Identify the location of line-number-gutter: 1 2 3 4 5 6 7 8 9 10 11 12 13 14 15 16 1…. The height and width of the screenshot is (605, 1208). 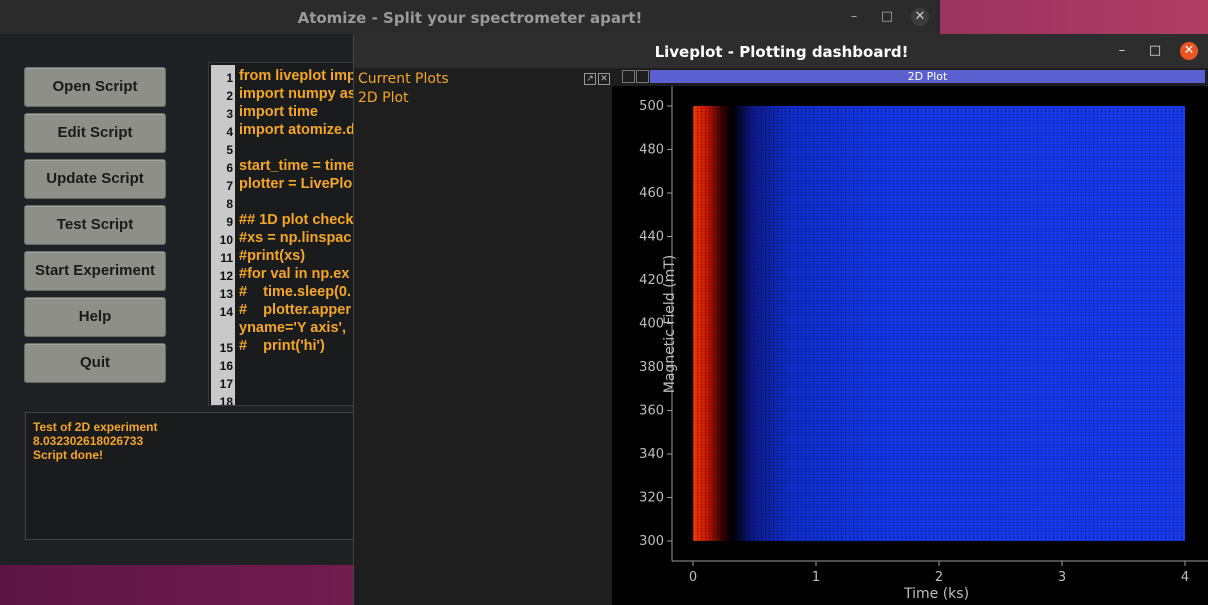
(223, 235).